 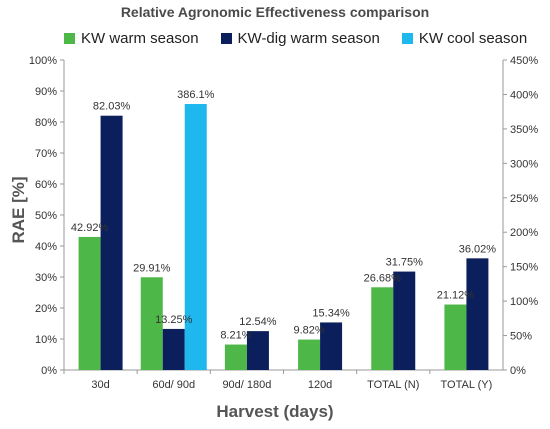 What do you see at coordinates (46, 278) in the screenshot?
I see `y-tick-label-left: 30%` at bounding box center [46, 278].